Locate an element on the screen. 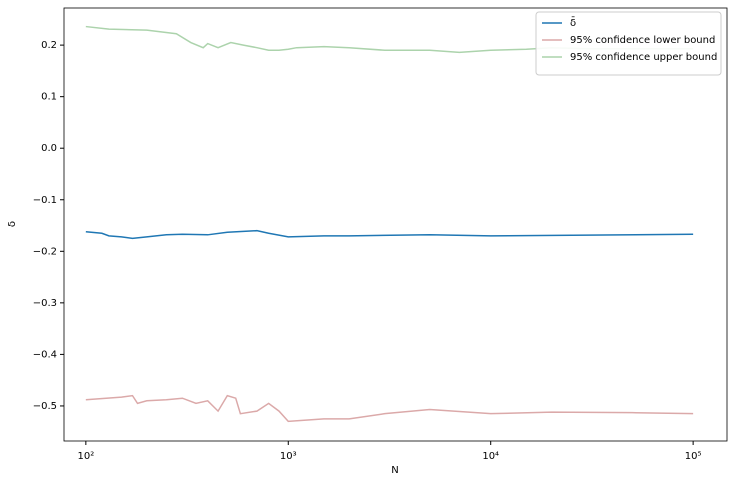 The width and height of the screenshot is (731, 488). y-tick-label: 0.1 is located at coordinates (49, 97).